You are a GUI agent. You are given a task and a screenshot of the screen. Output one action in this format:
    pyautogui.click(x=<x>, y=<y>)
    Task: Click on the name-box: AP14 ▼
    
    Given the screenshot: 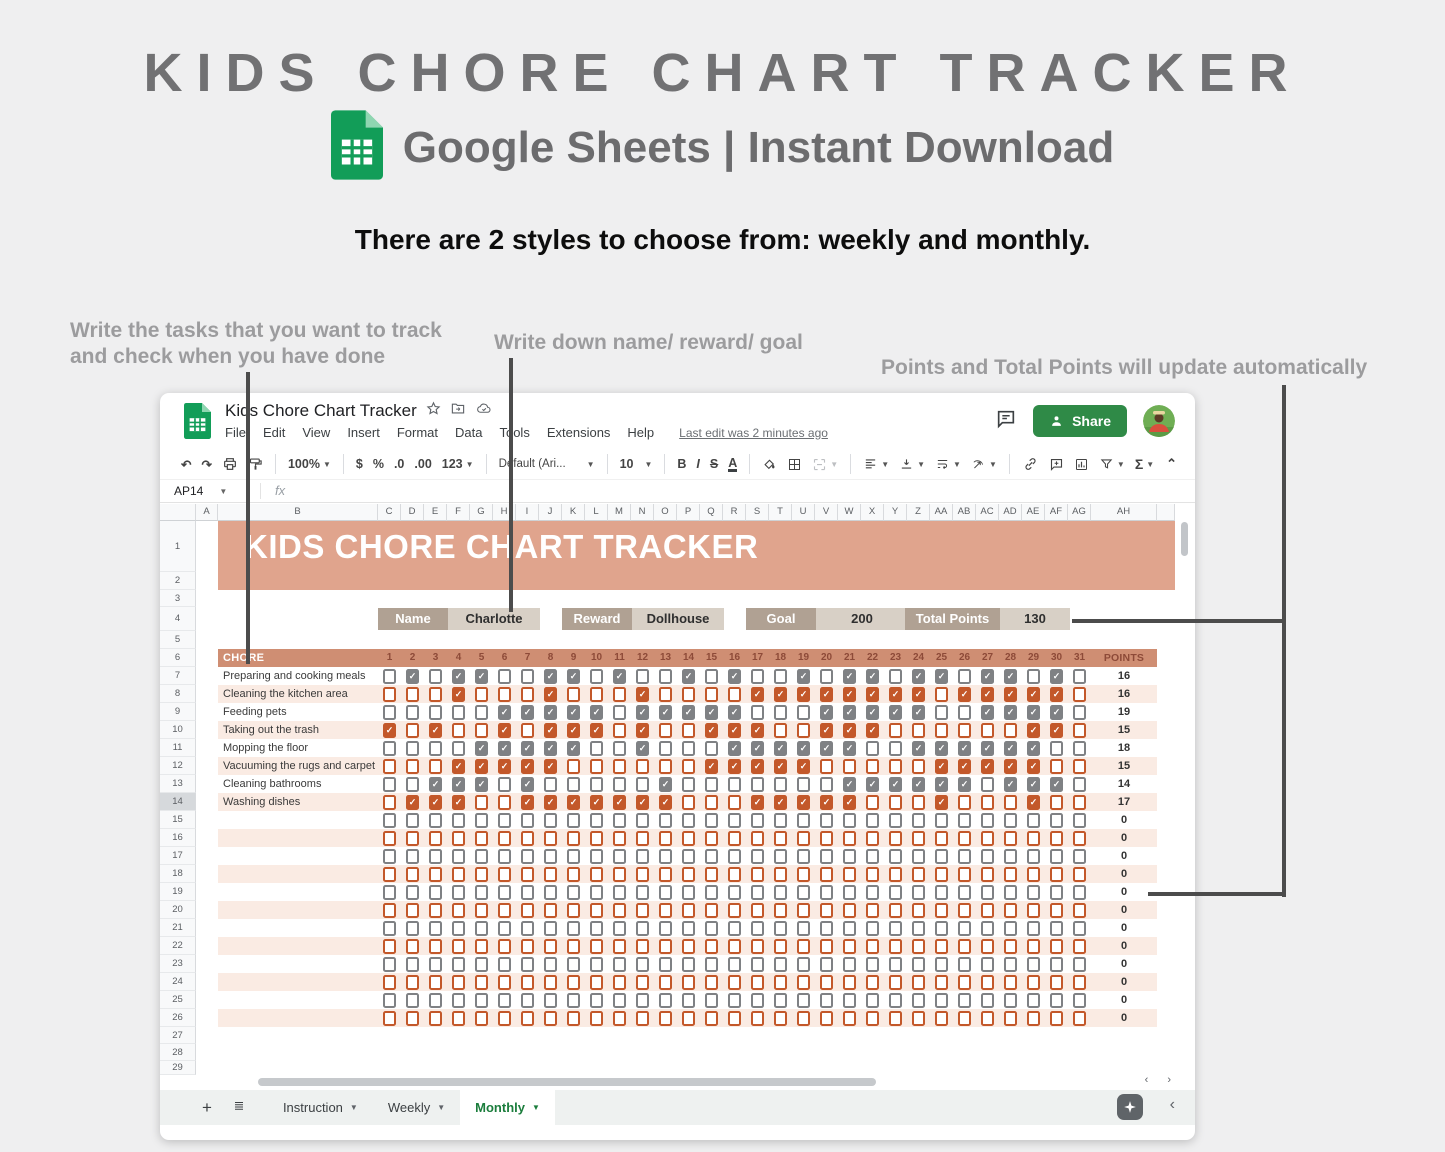 What is the action you would take?
    pyautogui.click(x=201, y=491)
    